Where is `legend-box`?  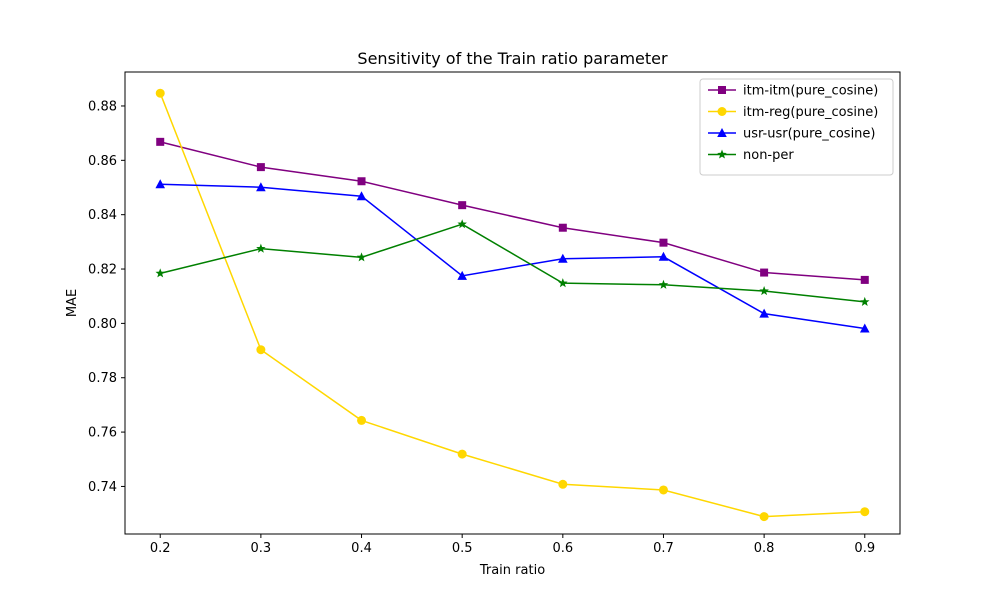
legend-box is located at coordinates (796, 127).